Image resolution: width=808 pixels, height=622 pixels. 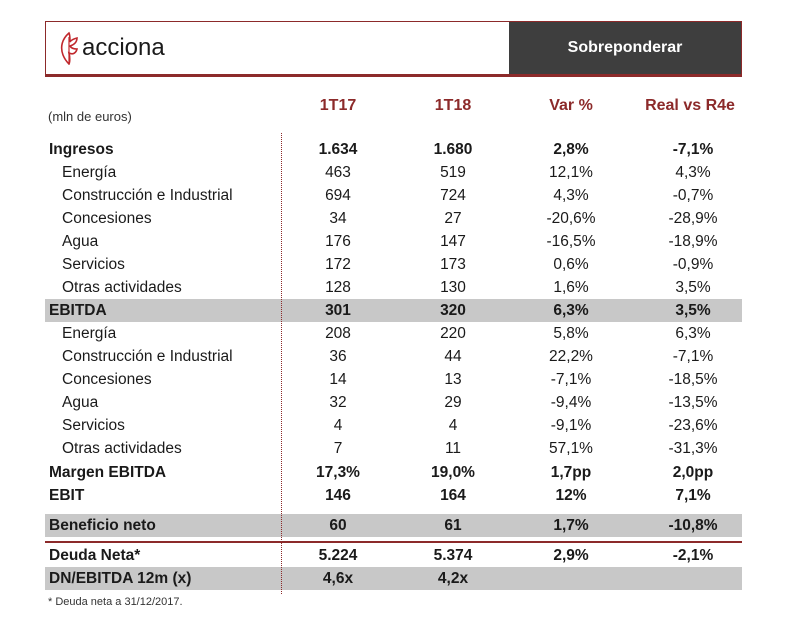 I want to click on value-real-vs-r4e: 6,3%, so click(x=693, y=333).